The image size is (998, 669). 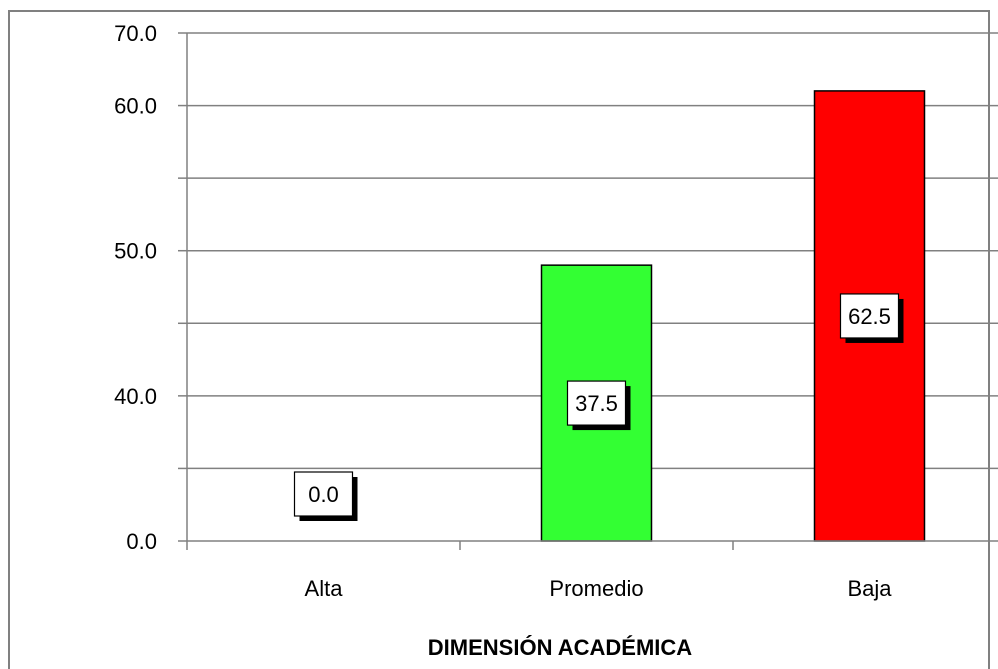 I want to click on x-tick-labels: Alta Promedio Baja, so click(x=599, y=588).